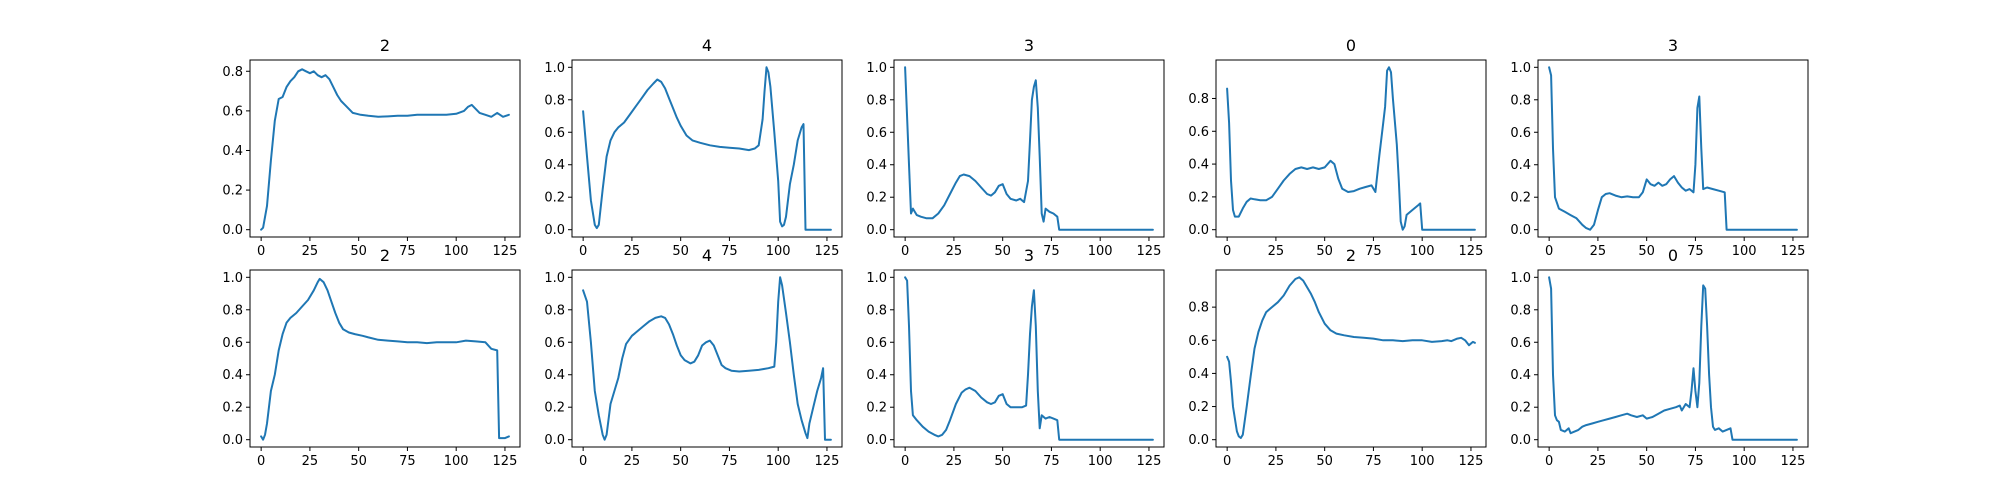 The image size is (2000, 500). I want to click on subplot-title: 0, so click(1351, 45).